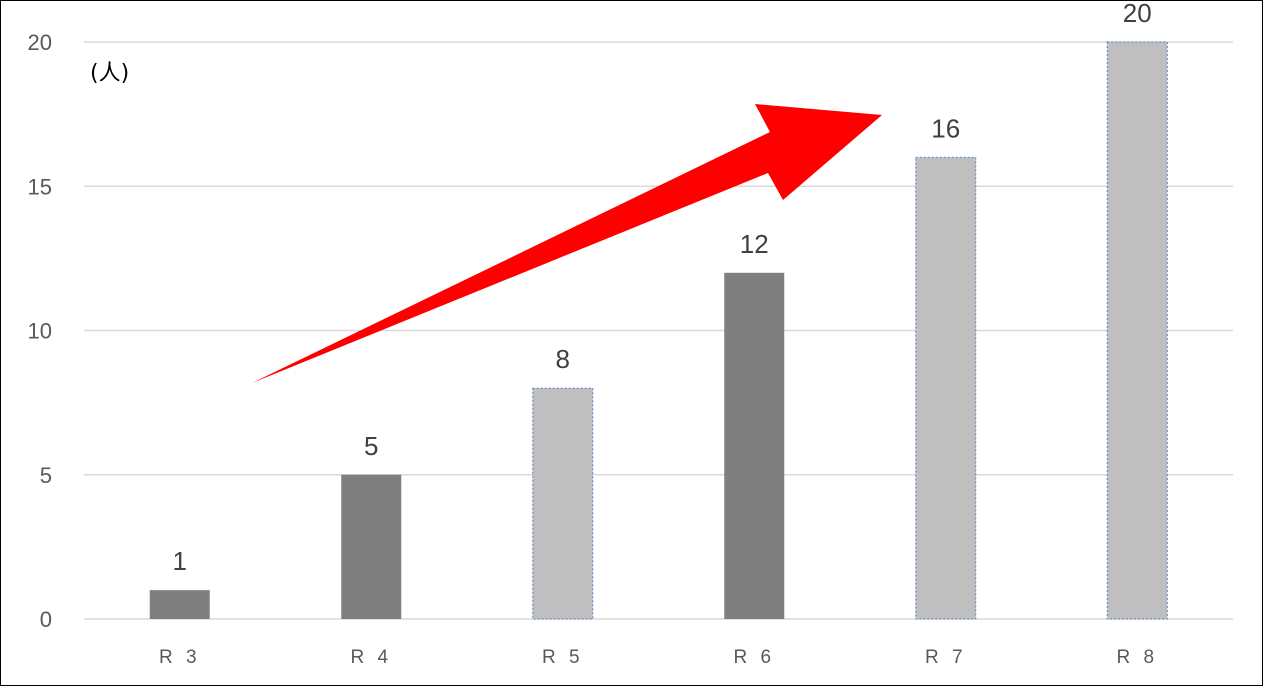  I want to click on data-label: 5, so click(371, 446).